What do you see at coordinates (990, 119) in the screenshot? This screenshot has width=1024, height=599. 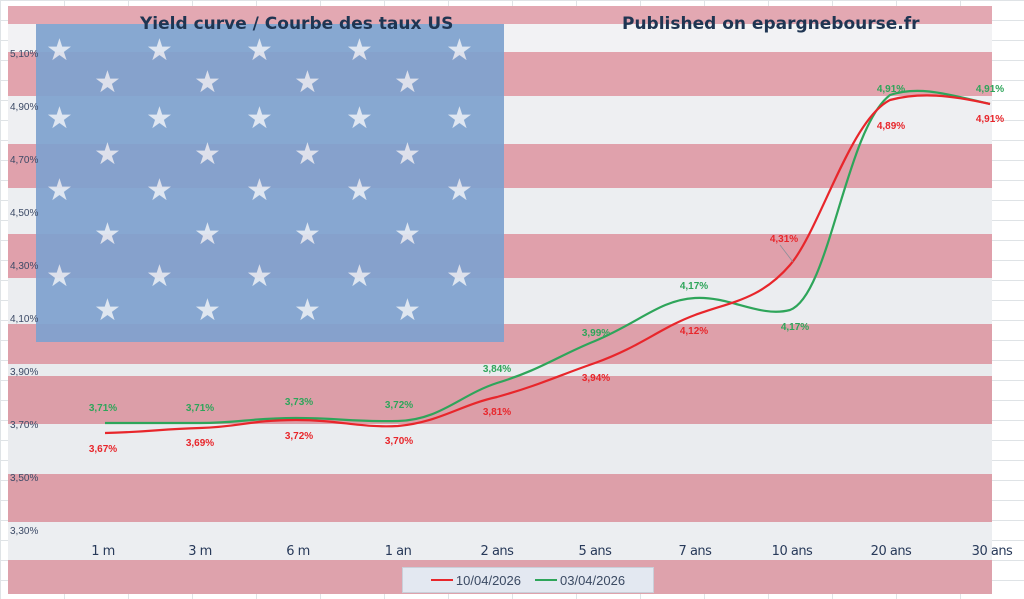 I see `data-label-red: 4,91%` at bounding box center [990, 119].